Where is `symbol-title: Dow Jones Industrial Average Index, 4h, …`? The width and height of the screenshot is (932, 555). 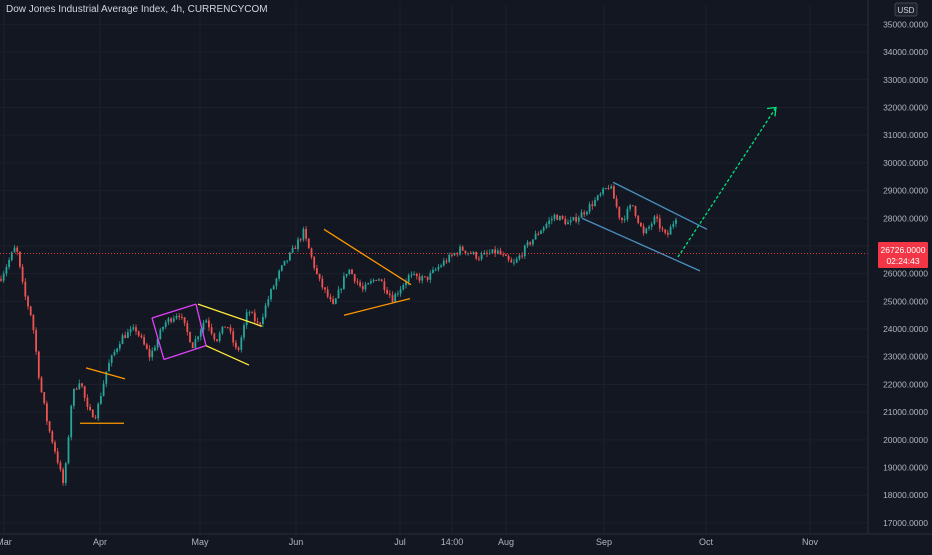
symbol-title: Dow Jones Industrial Average Index, 4h, … is located at coordinates (137, 9).